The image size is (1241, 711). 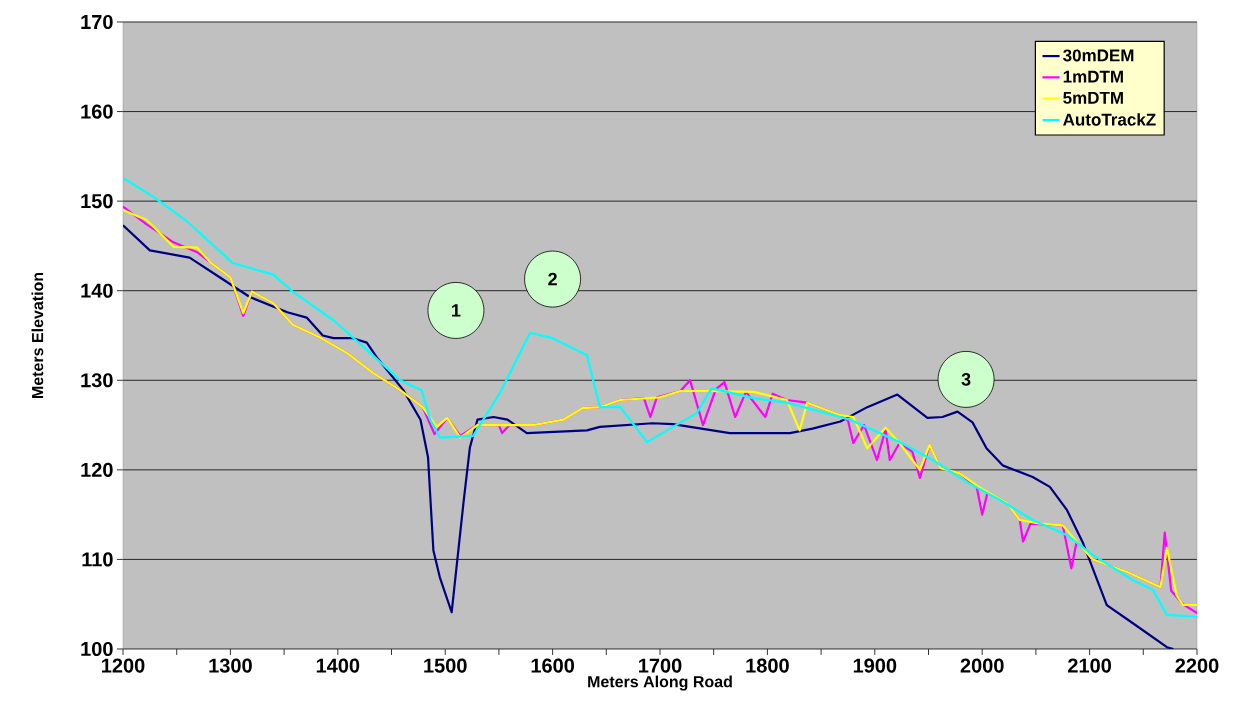 What do you see at coordinates (966, 379) in the screenshot?
I see `annotation: 3` at bounding box center [966, 379].